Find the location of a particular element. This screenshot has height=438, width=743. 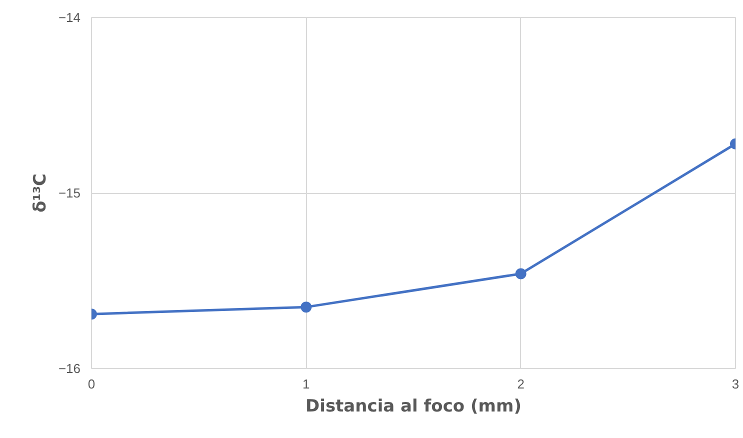

y-tick-label: −14 is located at coordinates (69, 17).